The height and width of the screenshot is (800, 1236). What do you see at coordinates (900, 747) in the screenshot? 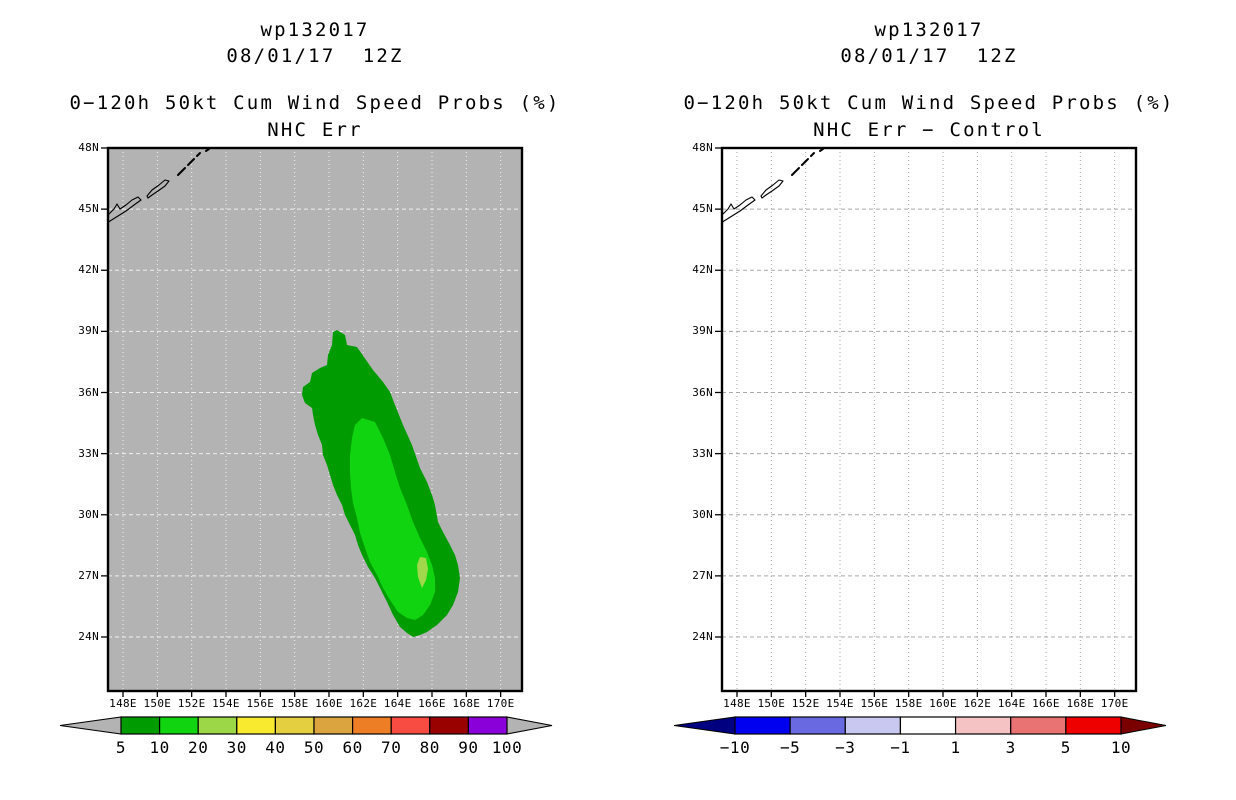
I see `colorbar-tick-label: −1` at bounding box center [900, 747].